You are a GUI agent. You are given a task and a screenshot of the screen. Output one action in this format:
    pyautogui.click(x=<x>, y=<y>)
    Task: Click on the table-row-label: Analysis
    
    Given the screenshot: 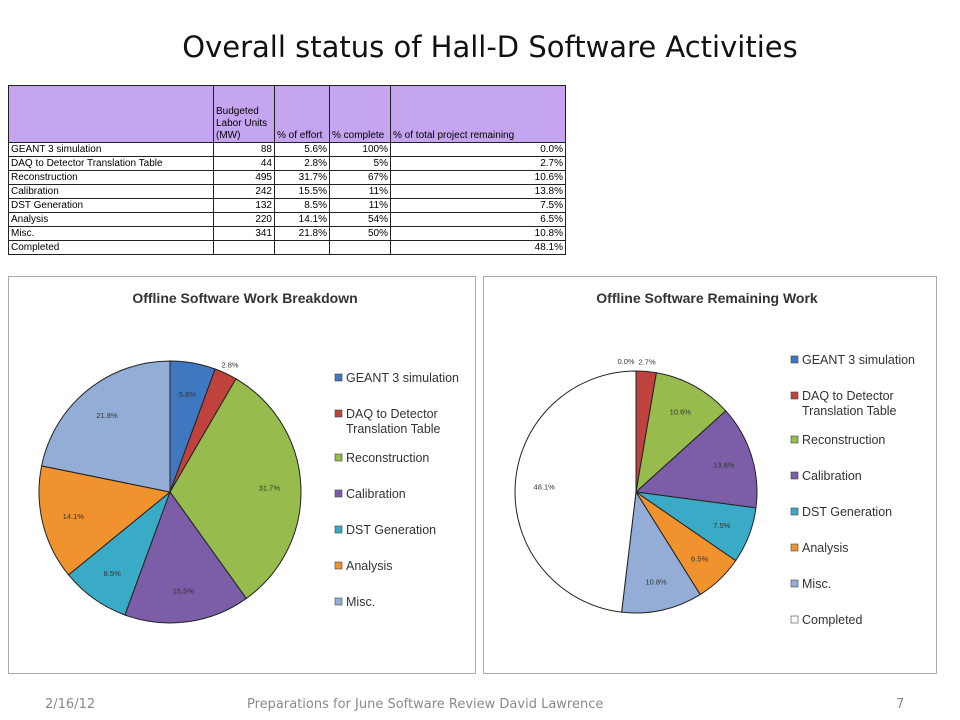 What is the action you would take?
    pyautogui.click(x=111, y=219)
    